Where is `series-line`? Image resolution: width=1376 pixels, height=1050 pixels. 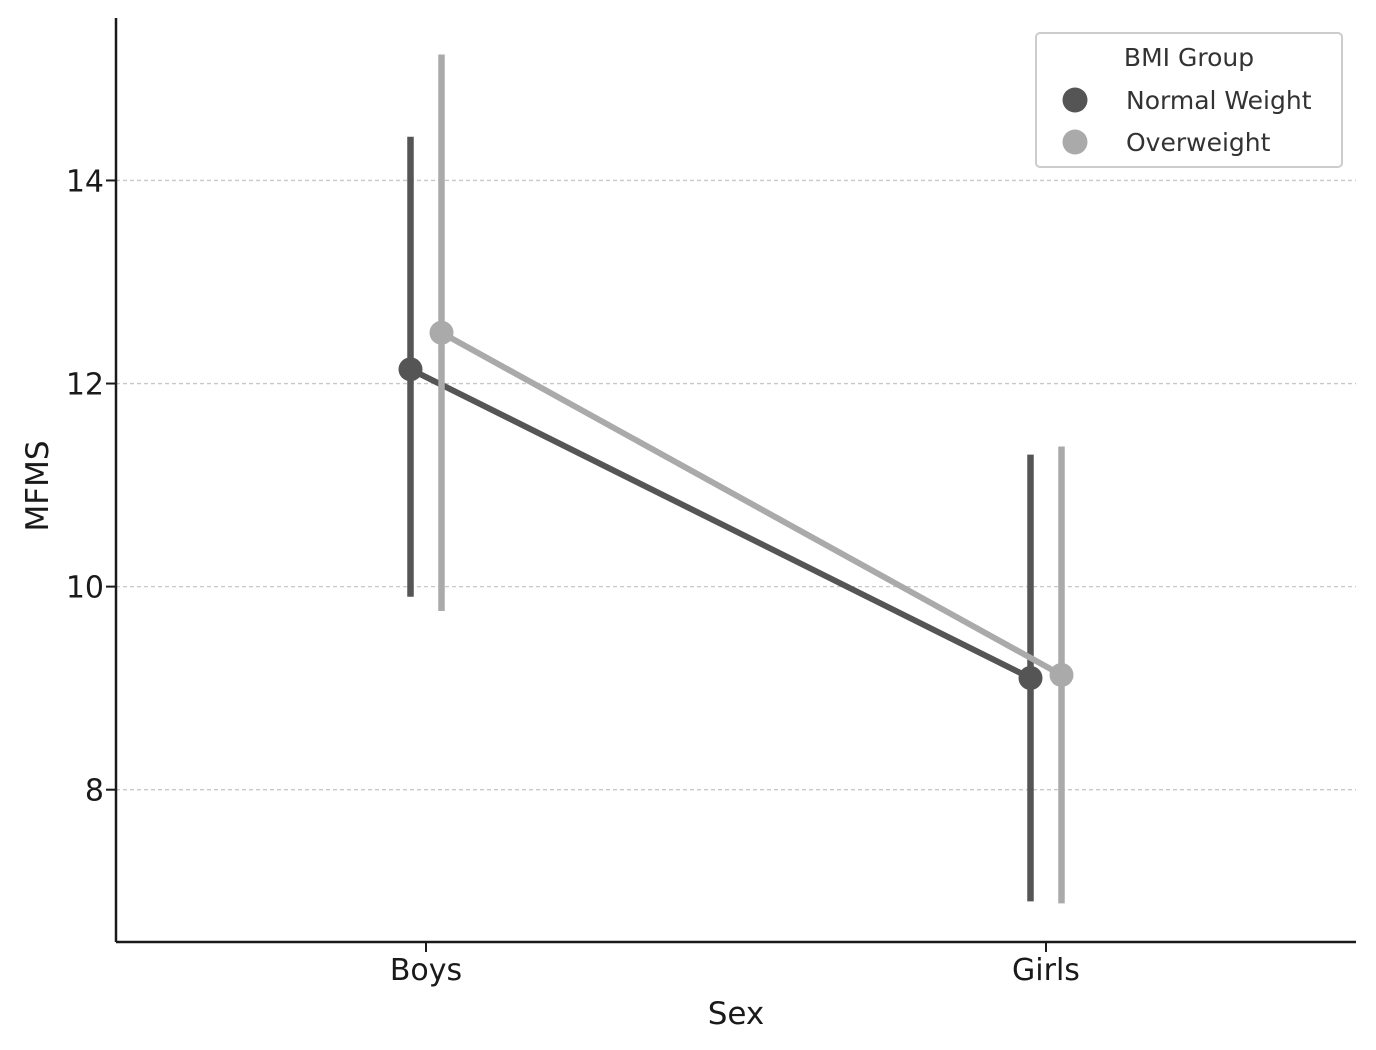 series-line is located at coordinates (720, 523).